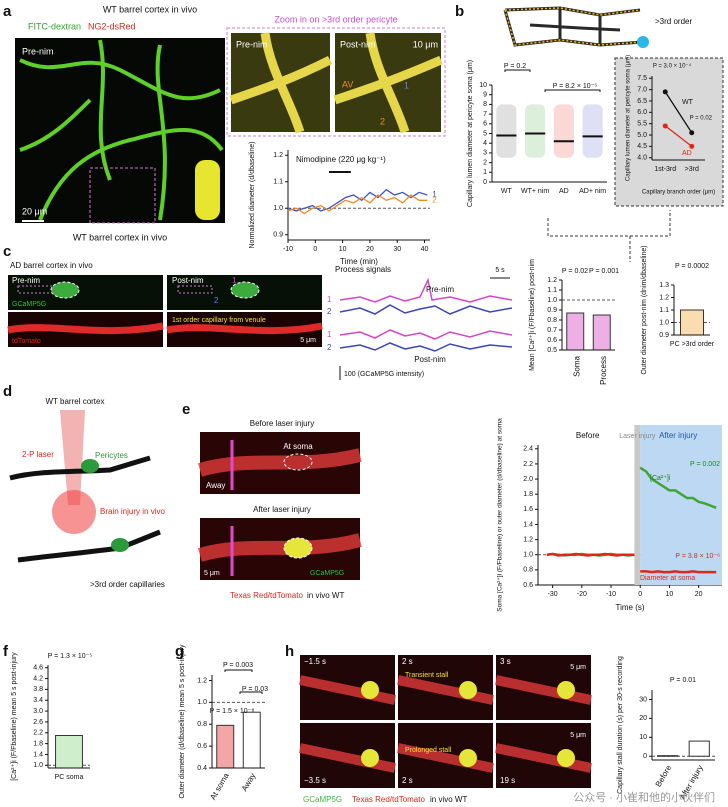 The image size is (728, 807). Describe the element at coordinates (122, 195) in the screenshot. I see `zoom-box` at that location.